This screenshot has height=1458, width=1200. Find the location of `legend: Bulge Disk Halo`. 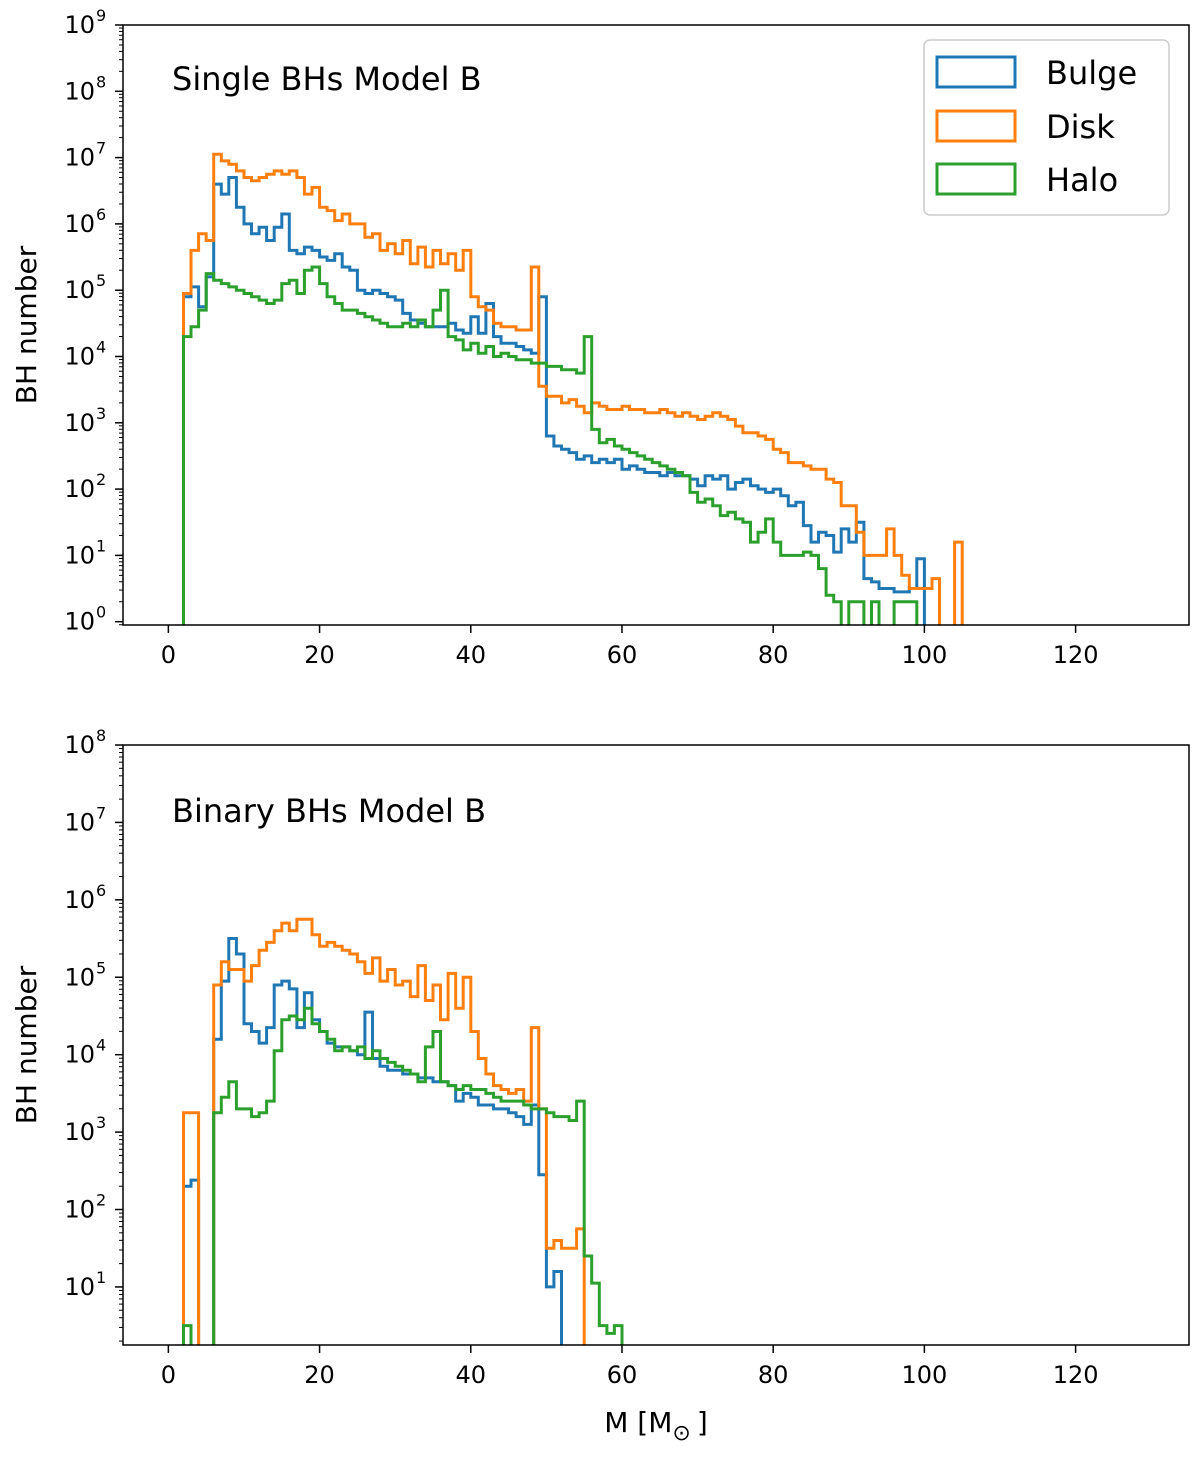

legend: Bulge Disk Halo is located at coordinates (1046, 127).